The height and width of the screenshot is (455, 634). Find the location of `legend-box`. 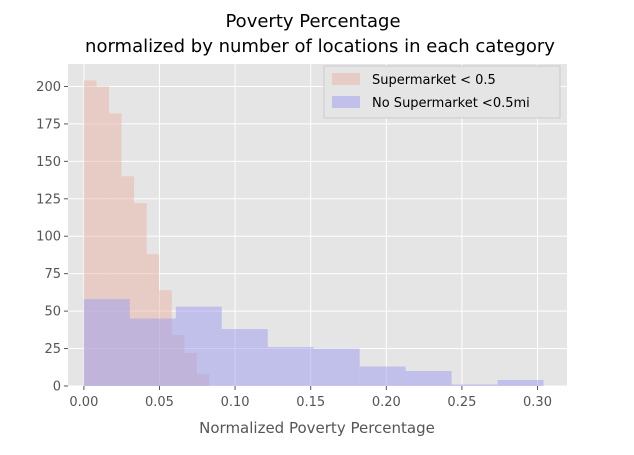

legend-box is located at coordinates (442, 92).